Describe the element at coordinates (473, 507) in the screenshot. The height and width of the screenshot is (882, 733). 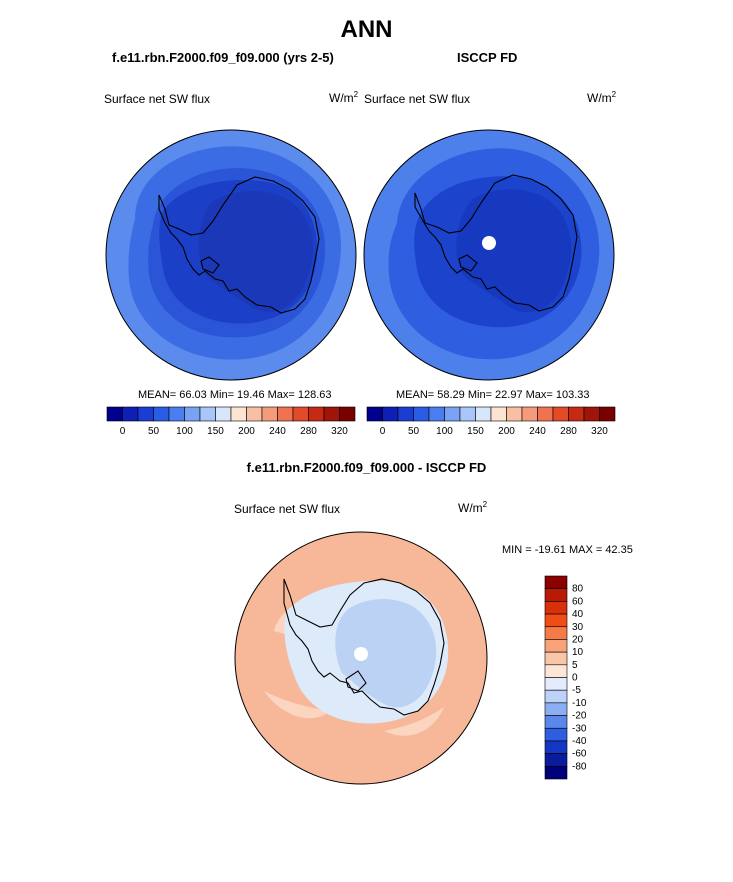
I see `diff-units-label: W/m2` at that location.